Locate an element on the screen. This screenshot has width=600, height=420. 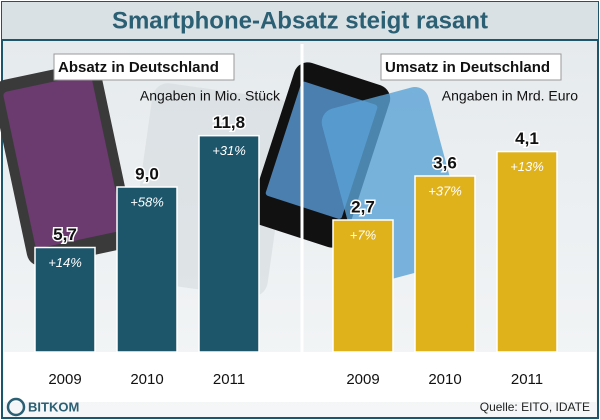
source: Quelle: EITO, IDATE is located at coordinates (535, 407).